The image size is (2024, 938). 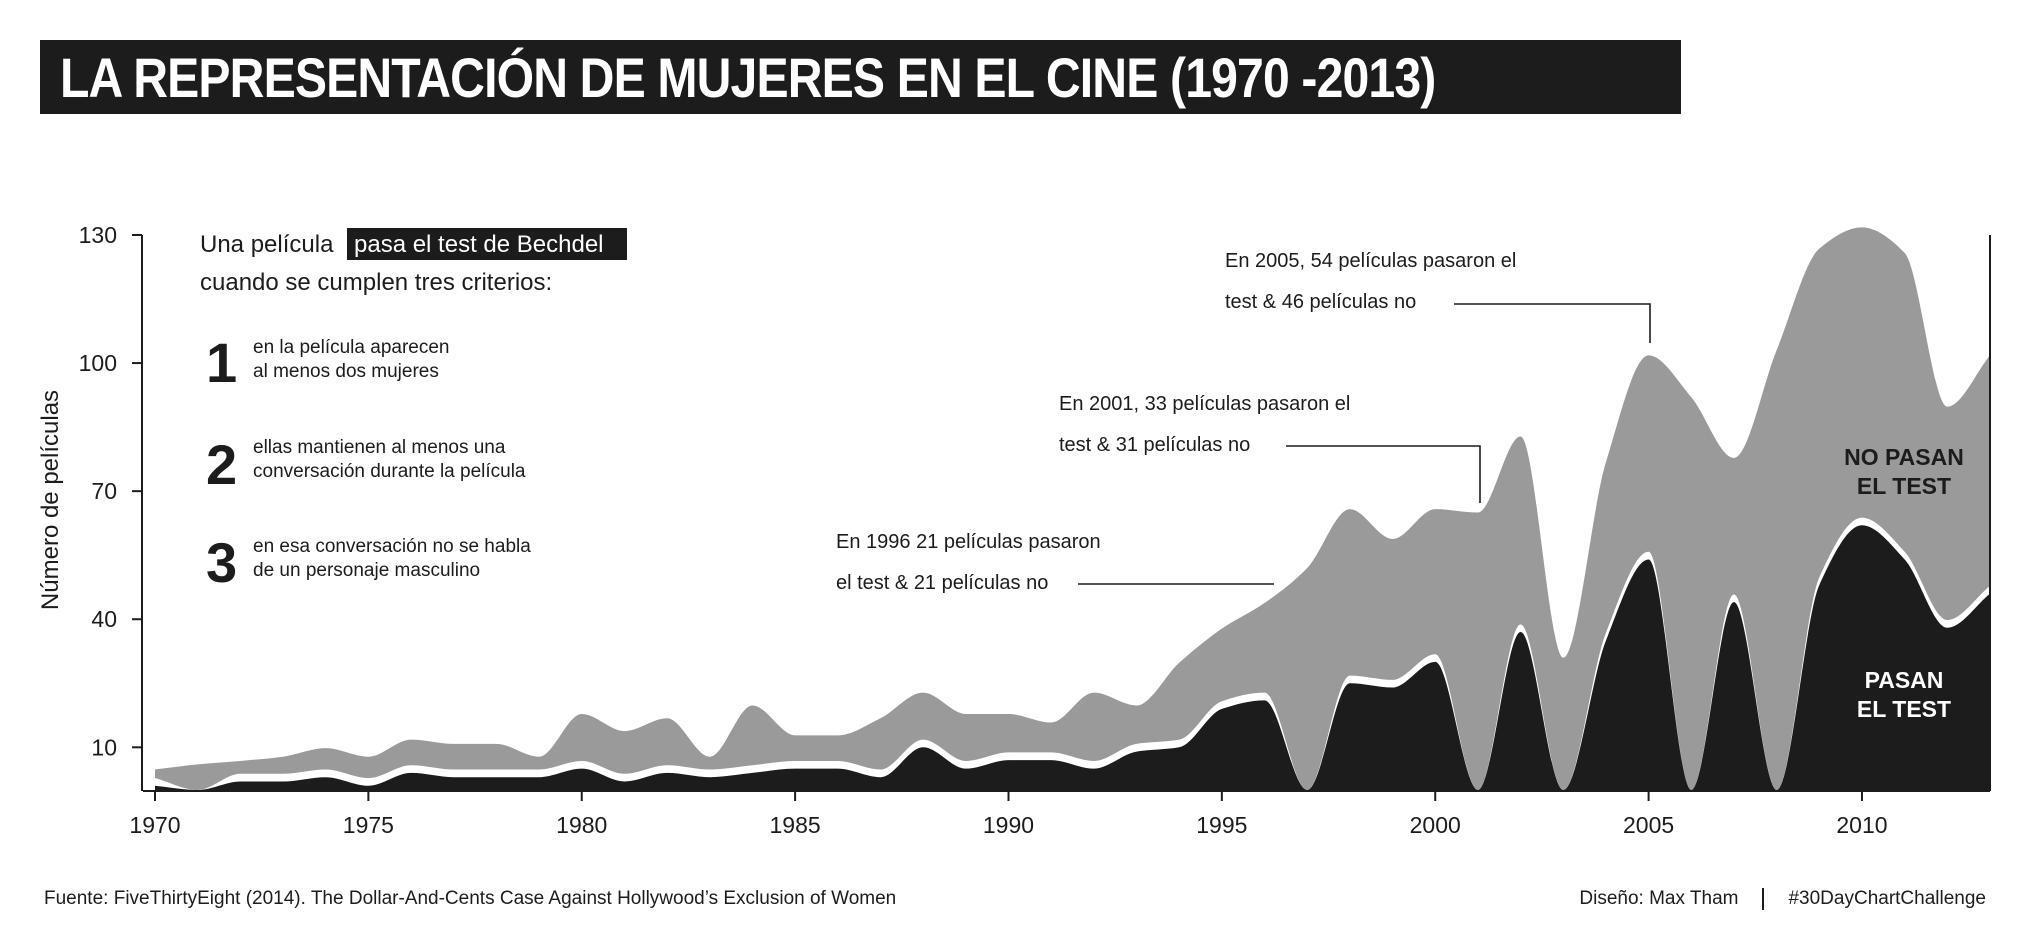 What do you see at coordinates (795, 825) in the screenshot?
I see `x-tick-label-1985: 1985` at bounding box center [795, 825].